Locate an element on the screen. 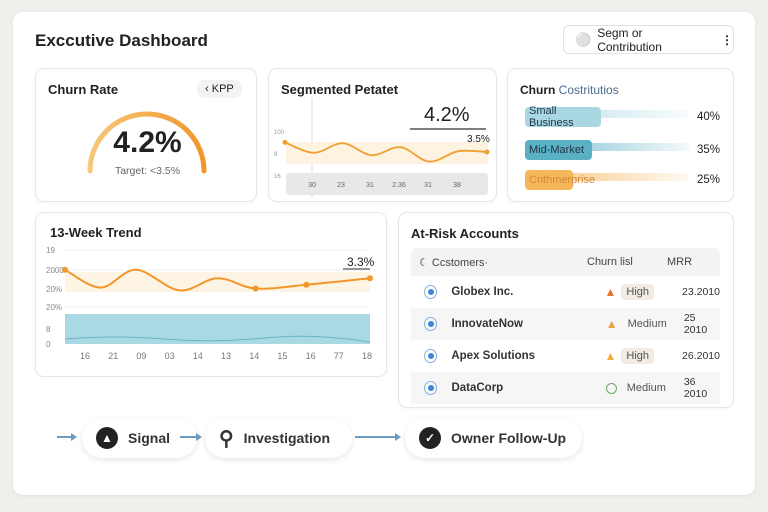 The height and width of the screenshot is (512, 768). x-tick-label: 13 is located at coordinates (226, 356).